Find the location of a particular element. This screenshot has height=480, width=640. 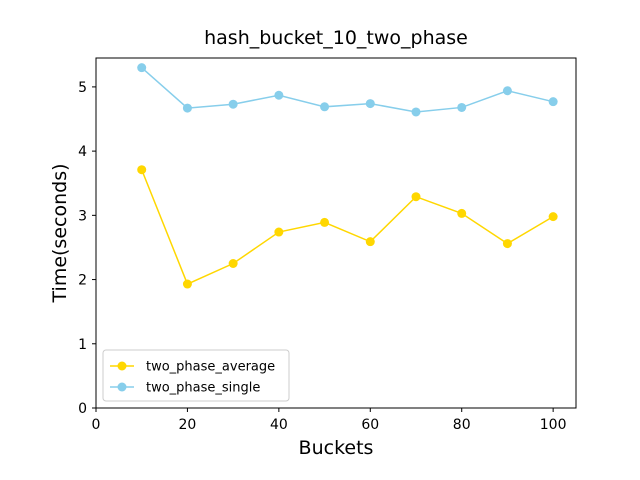

y-axis-title: Time(seconds) is located at coordinates (60, 234).